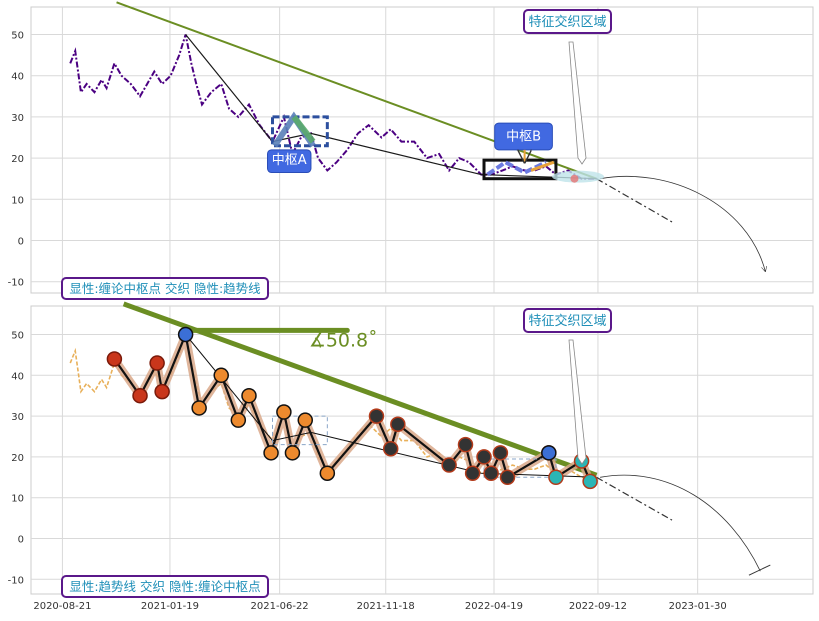 Image resolution: width=819 pixels, height=621 pixels. I want to click on lower-y-tick-label: -10, so click(16, 580).